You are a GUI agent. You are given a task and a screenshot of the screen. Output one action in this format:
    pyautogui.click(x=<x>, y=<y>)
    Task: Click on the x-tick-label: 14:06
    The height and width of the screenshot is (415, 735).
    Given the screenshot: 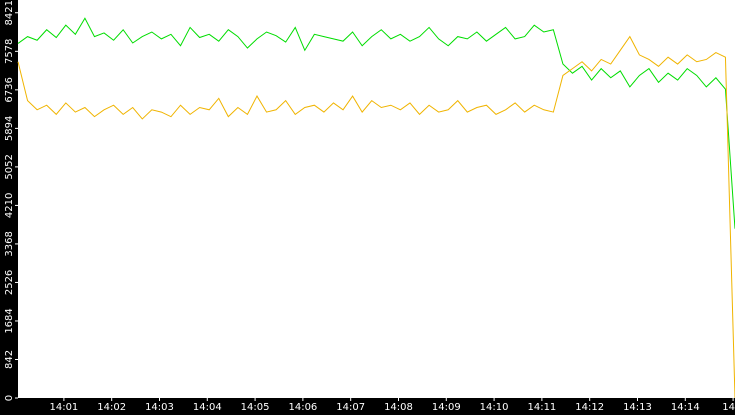 What is the action you would take?
    pyautogui.click(x=302, y=407)
    